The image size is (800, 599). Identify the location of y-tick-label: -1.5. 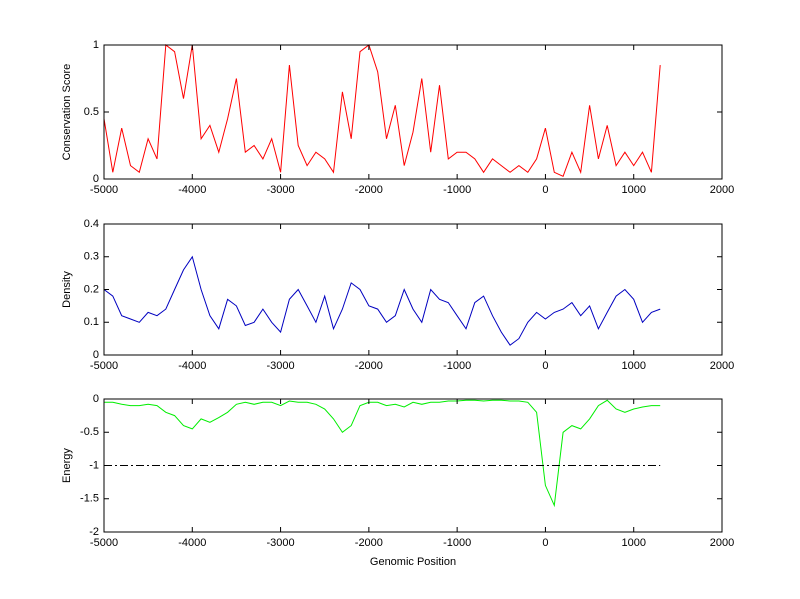
(89, 499).